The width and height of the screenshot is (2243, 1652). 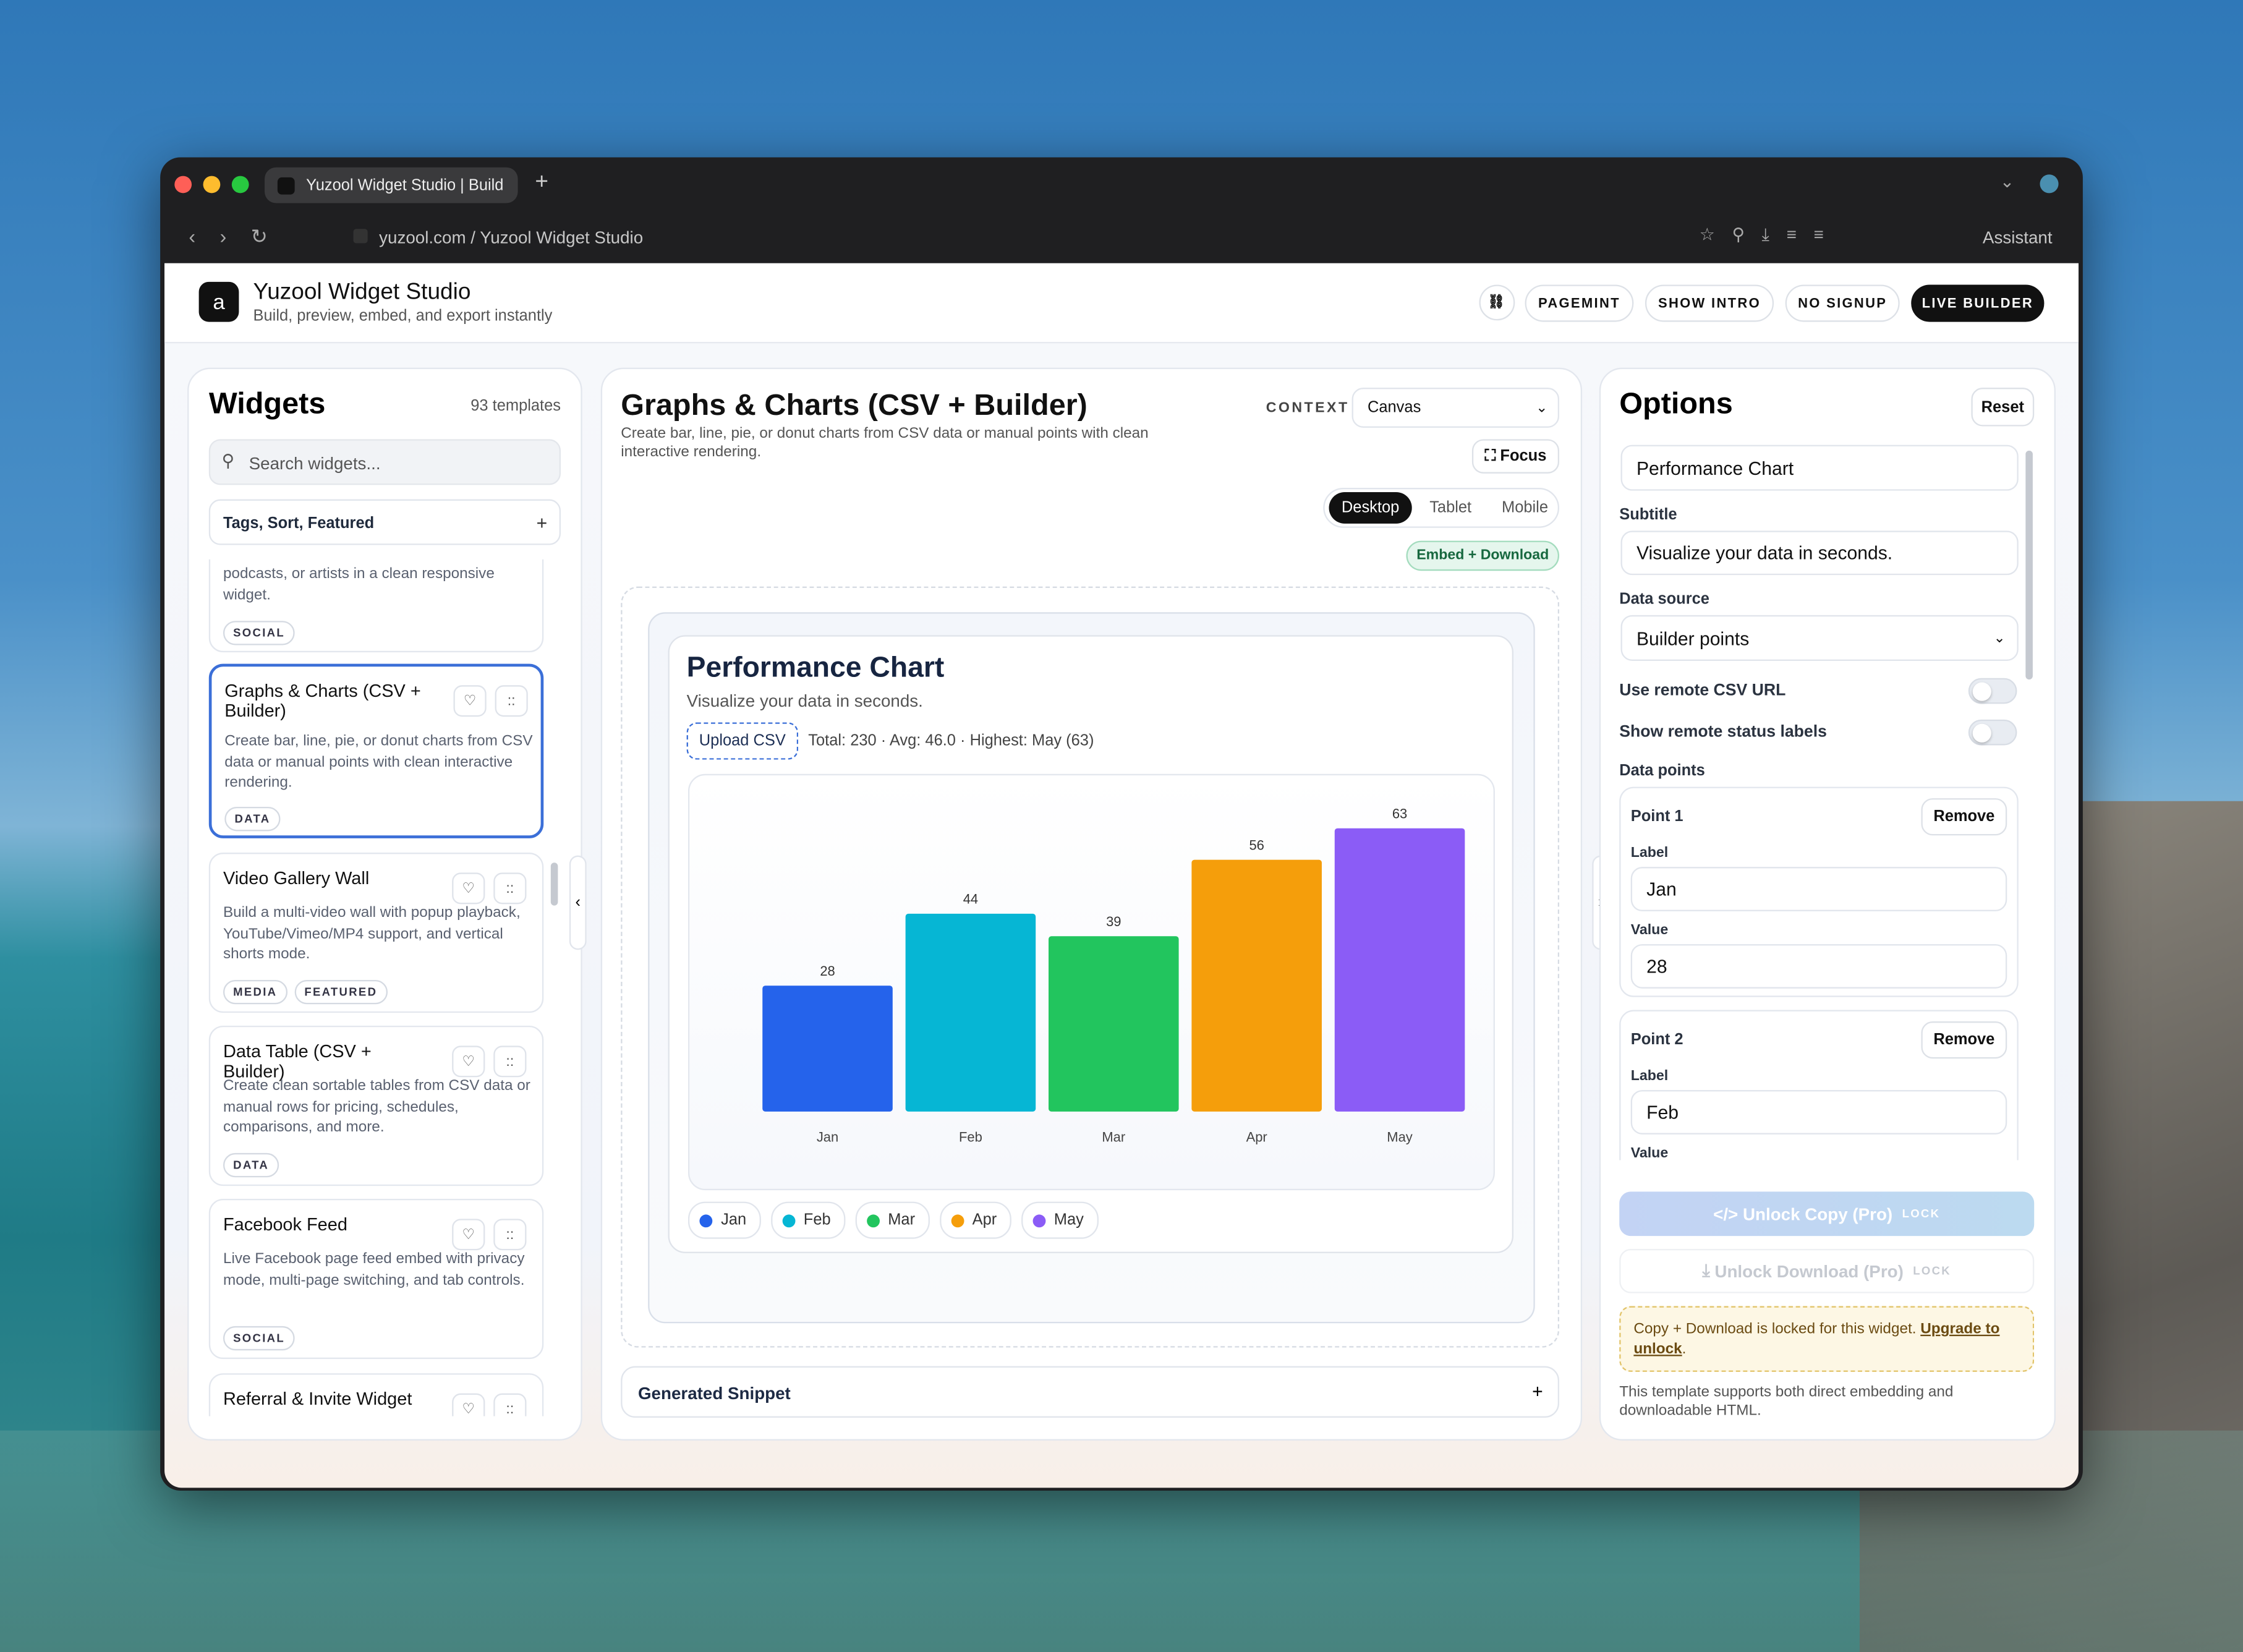 I want to click on legend-item: Jan, so click(x=724, y=1220).